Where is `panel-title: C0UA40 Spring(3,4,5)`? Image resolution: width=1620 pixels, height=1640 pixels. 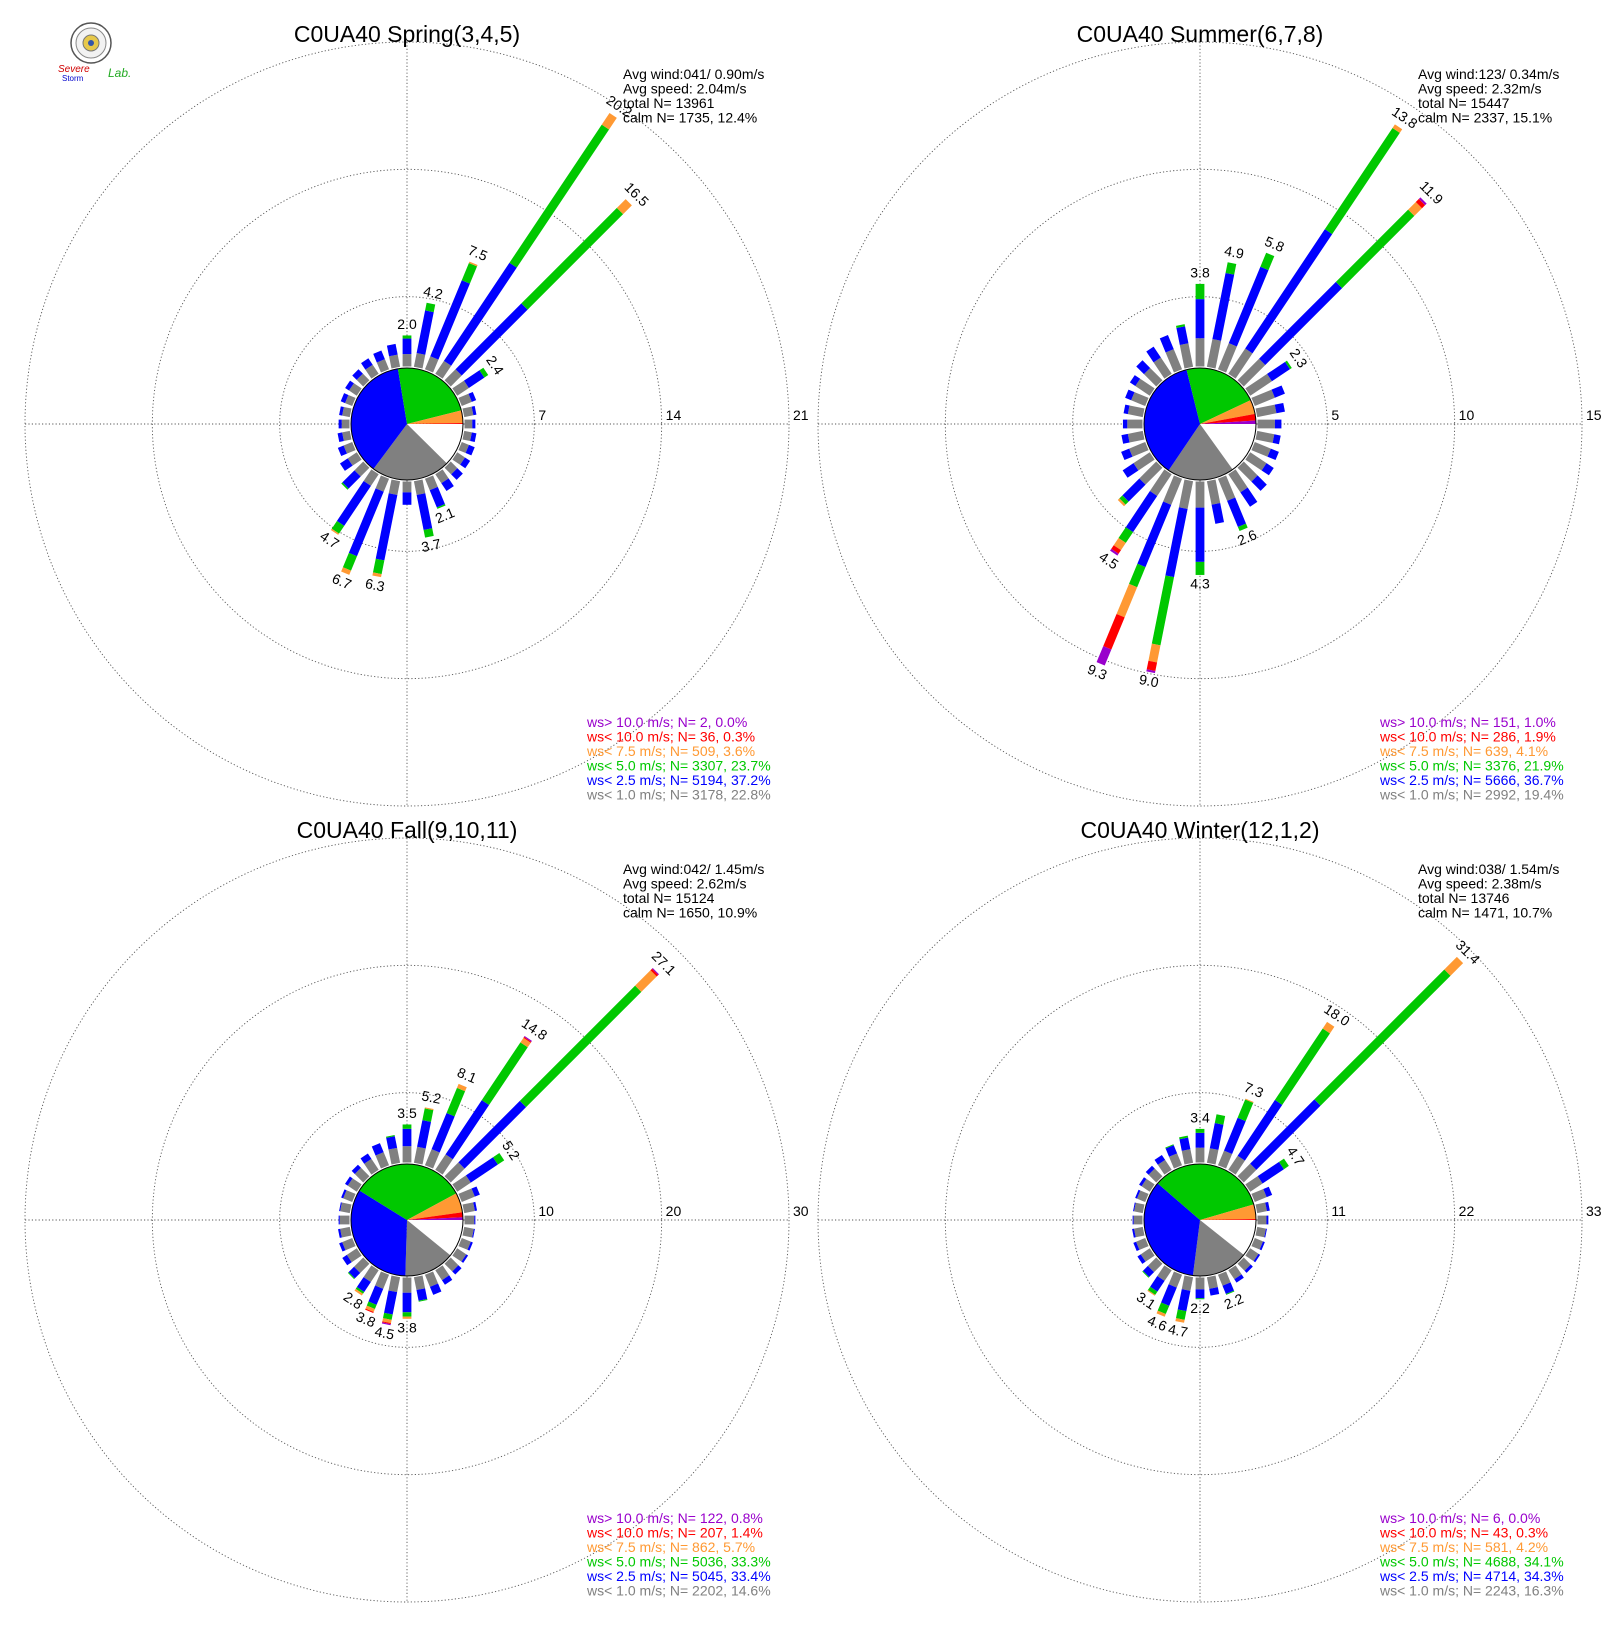 panel-title: C0UA40 Spring(3,4,5) is located at coordinates (407, 34).